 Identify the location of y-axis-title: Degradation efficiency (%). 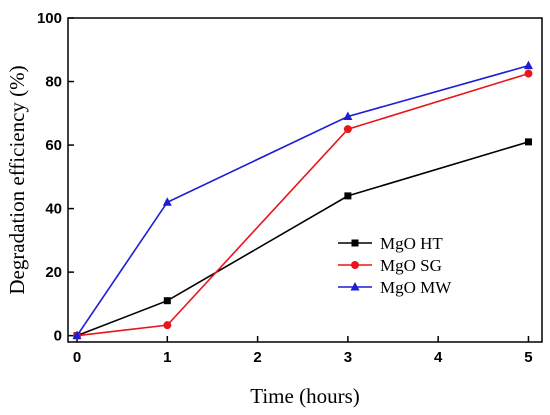
(17, 179).